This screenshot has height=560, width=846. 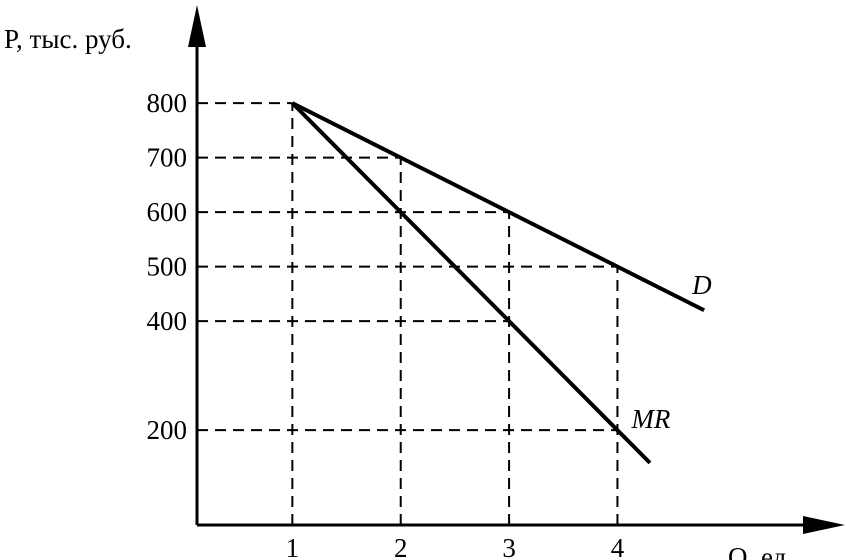 I want to click on y-tick-label: 800, so click(x=167, y=103).